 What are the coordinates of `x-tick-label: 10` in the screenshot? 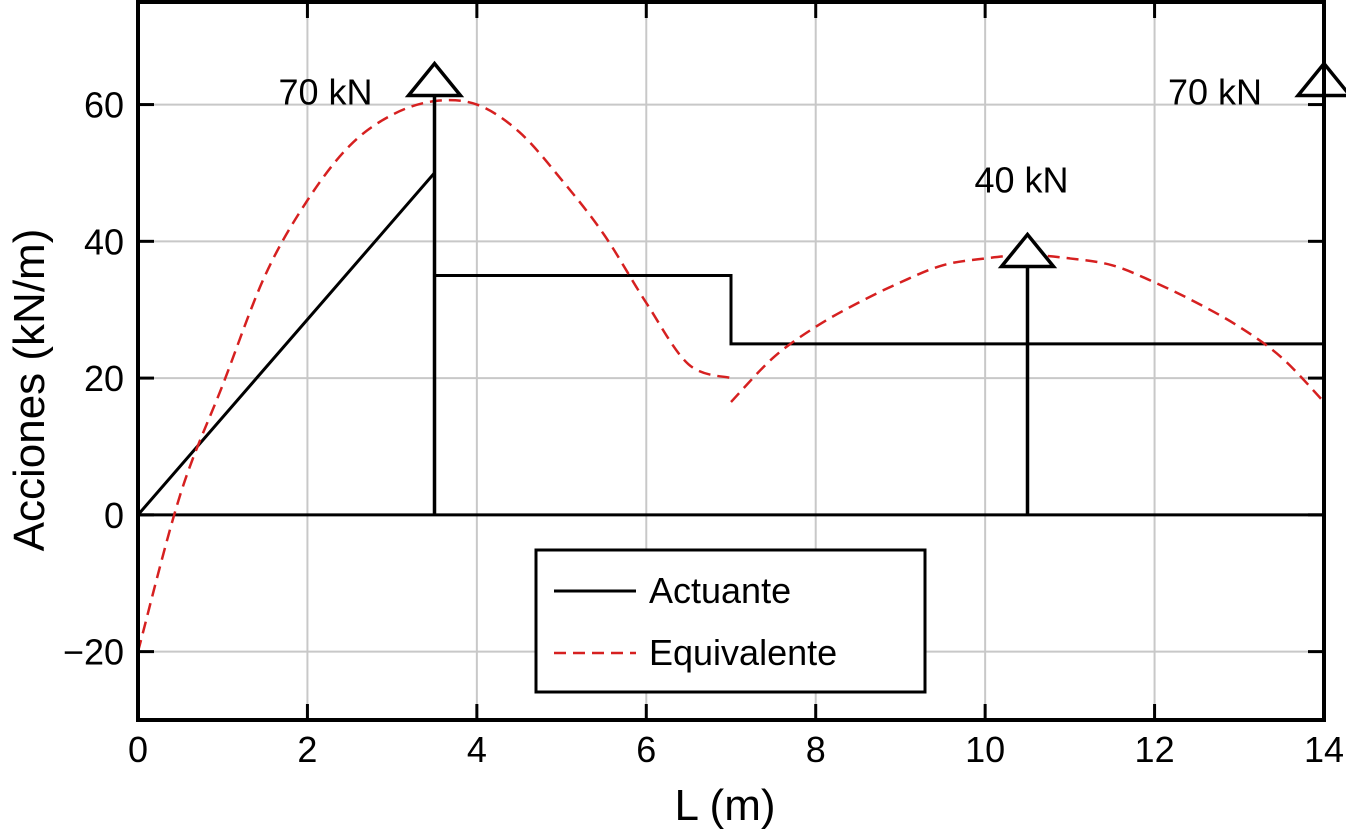 It's located at (985, 749).